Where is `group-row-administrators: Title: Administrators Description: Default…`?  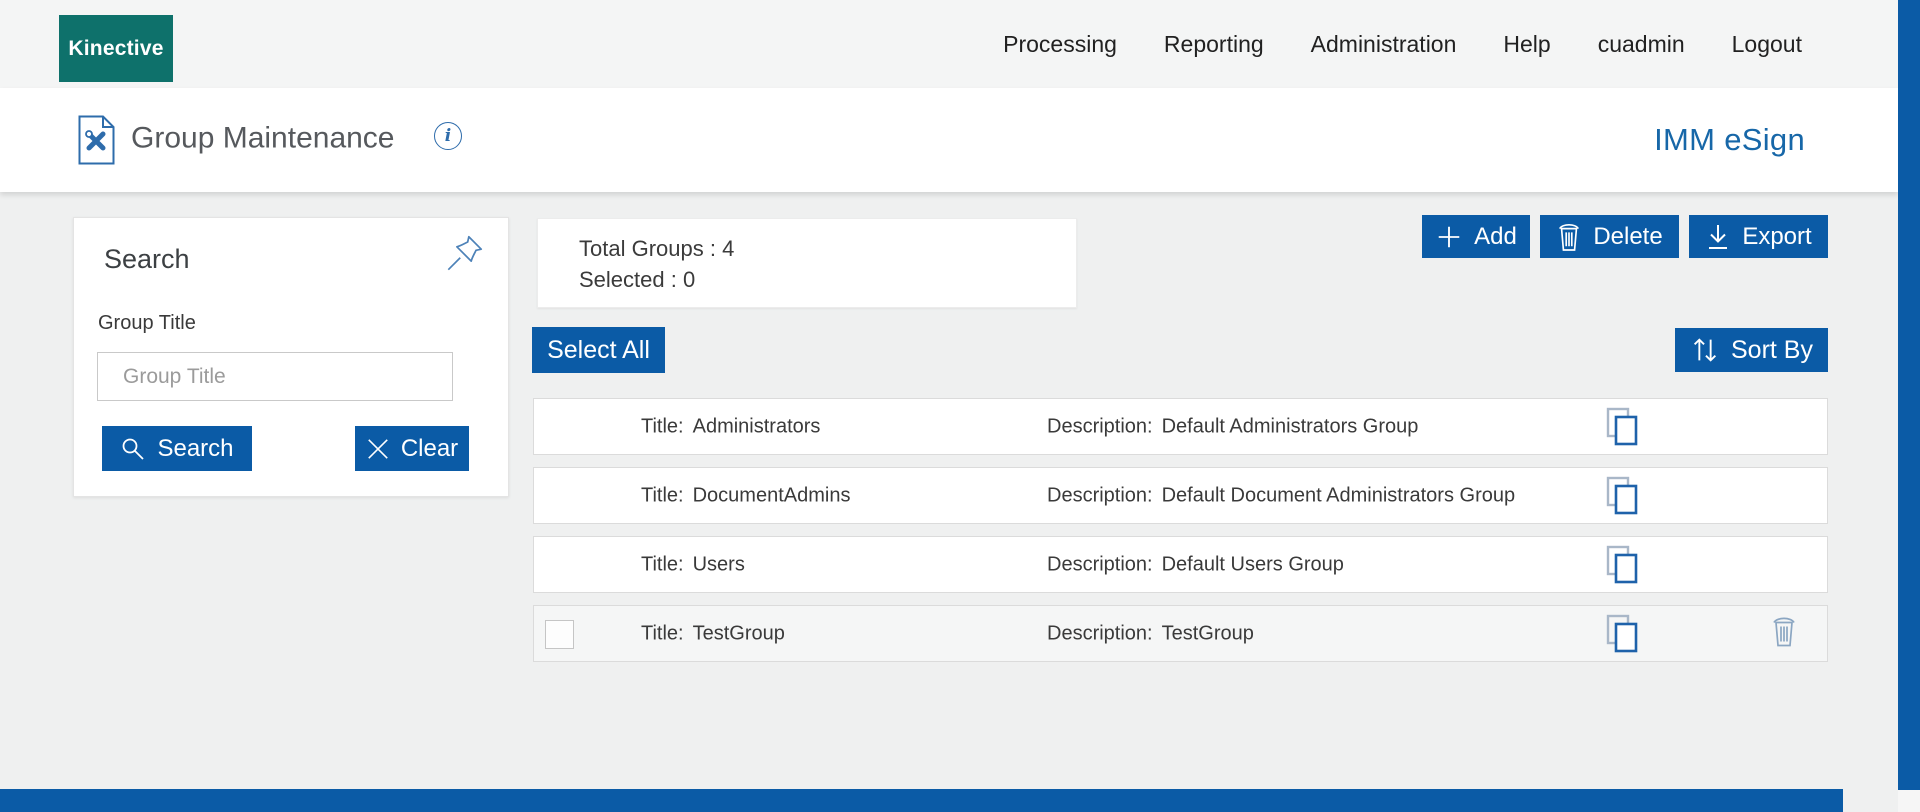
group-row-administrators: Title: Administrators Description: Default… is located at coordinates (1180, 426).